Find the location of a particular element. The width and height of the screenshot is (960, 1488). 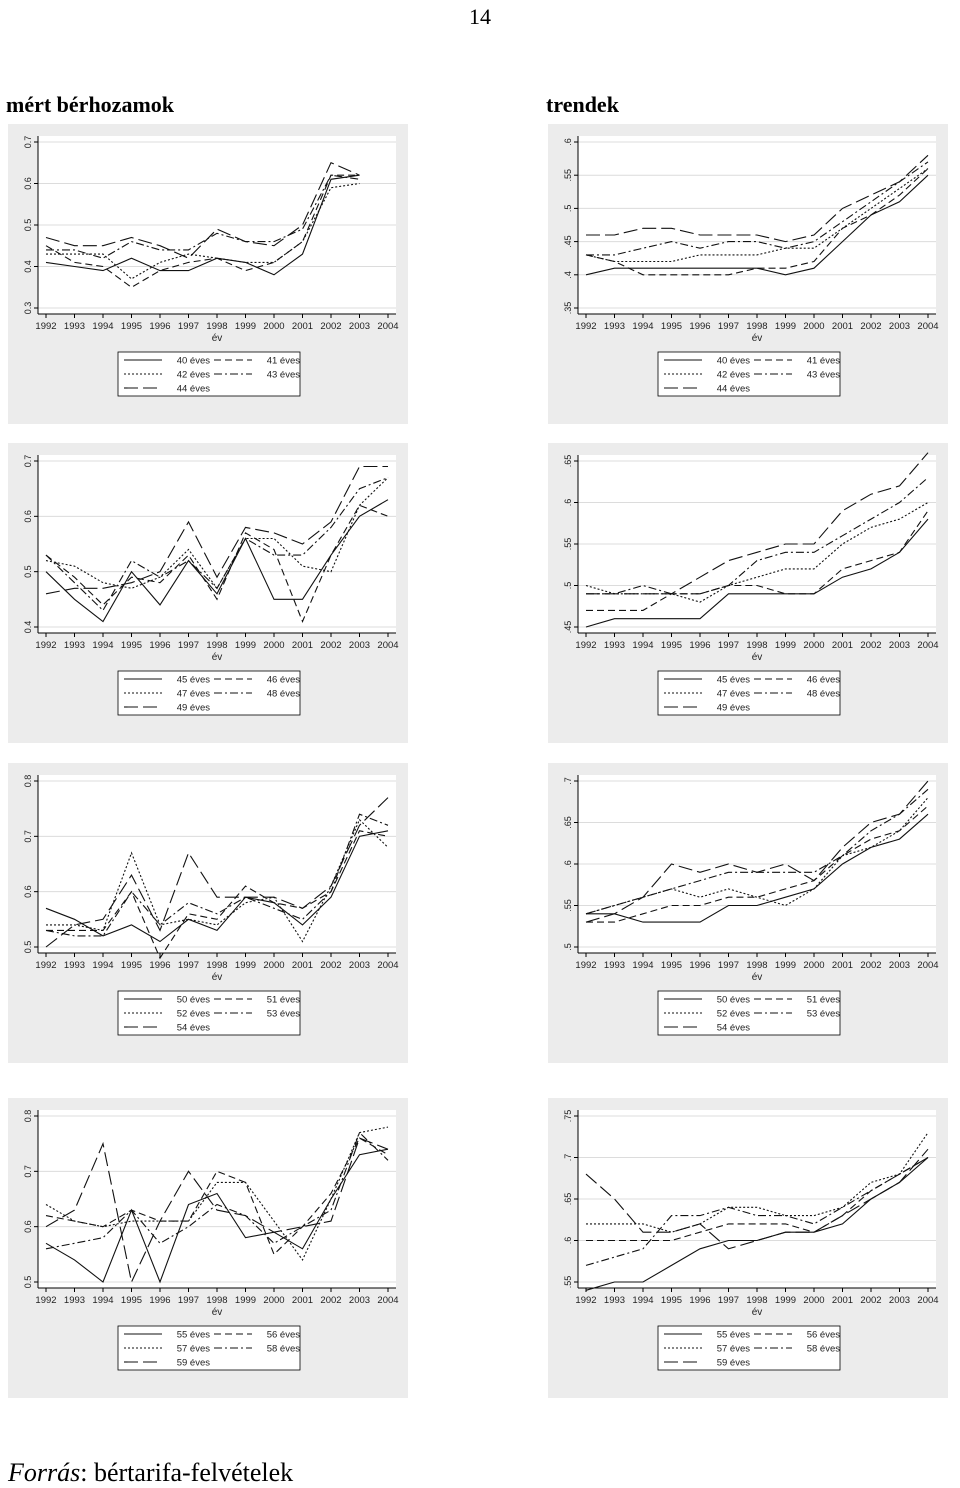

legend-label: 55 éves is located at coordinates (194, 1335).